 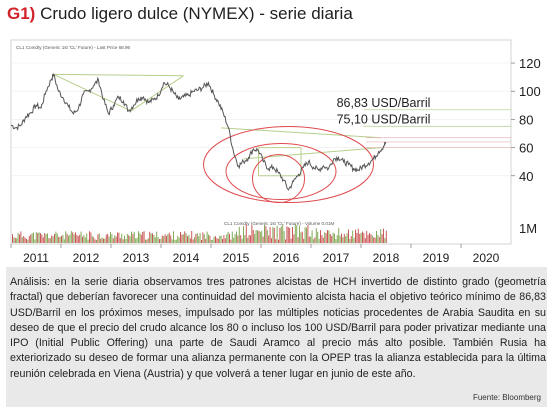 What do you see at coordinates (86, 258) in the screenshot?
I see `x-tick-label: 2012` at bounding box center [86, 258].